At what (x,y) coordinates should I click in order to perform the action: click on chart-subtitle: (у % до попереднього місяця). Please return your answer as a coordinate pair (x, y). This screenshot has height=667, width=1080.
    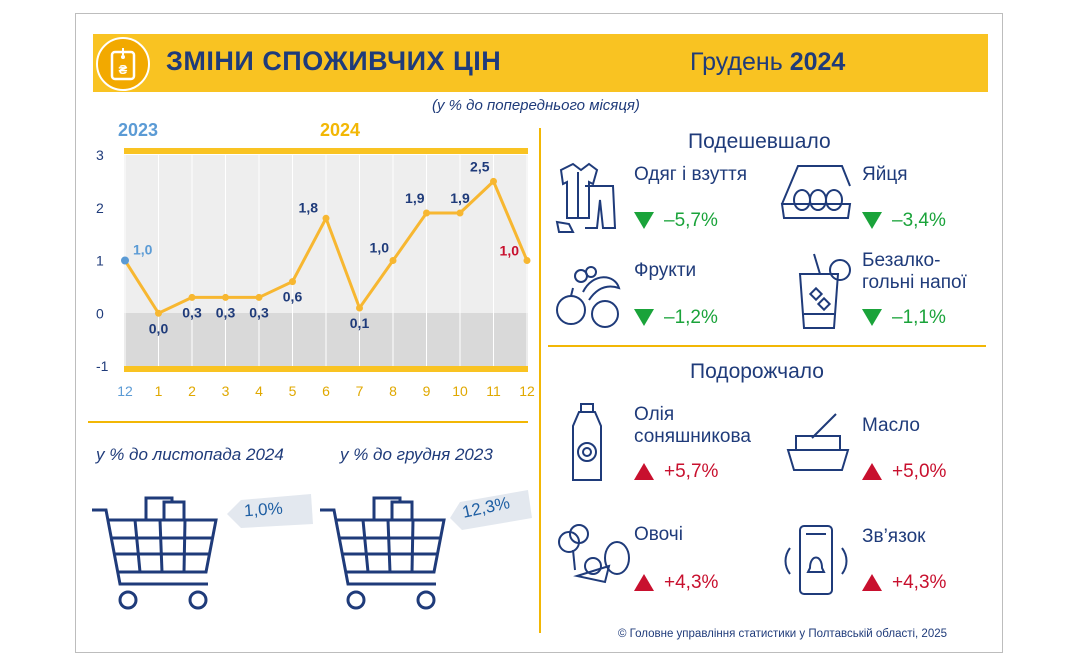
    Looking at the image, I should click on (536, 105).